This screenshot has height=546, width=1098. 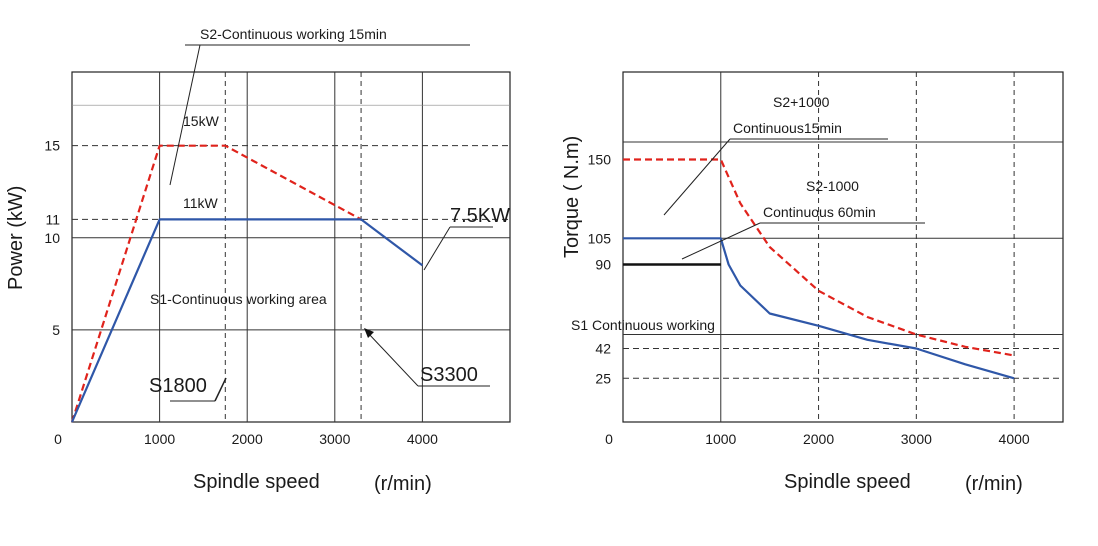 What do you see at coordinates (847, 482) in the screenshot?
I see `torque-x-axis-label: Spindle speed` at bounding box center [847, 482].